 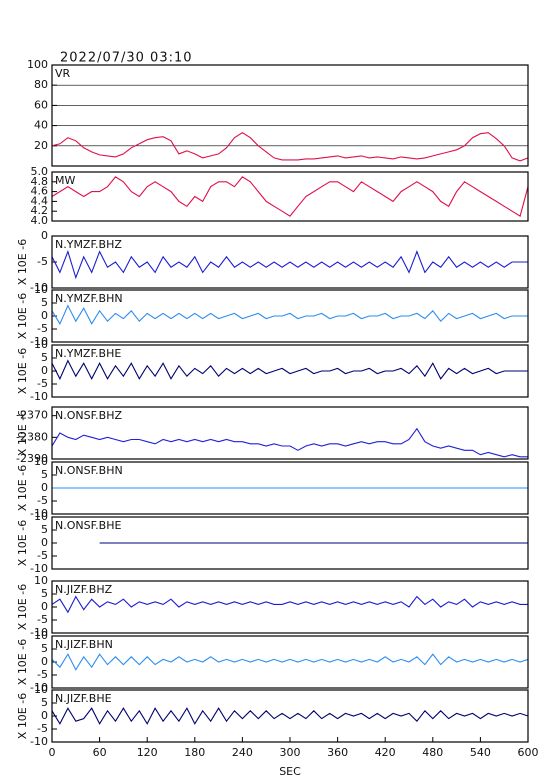 What do you see at coordinates (40, 210) in the screenshot?
I see `y-tick-label: 4.2` at bounding box center [40, 210].